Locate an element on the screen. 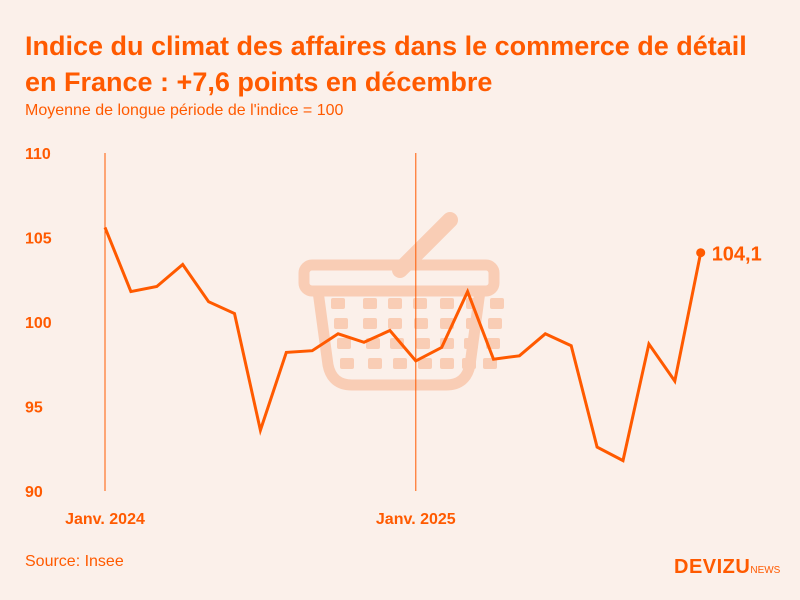 The width and height of the screenshot is (800, 600). x-tick-label: Janv. 2025 is located at coordinates (416, 519).